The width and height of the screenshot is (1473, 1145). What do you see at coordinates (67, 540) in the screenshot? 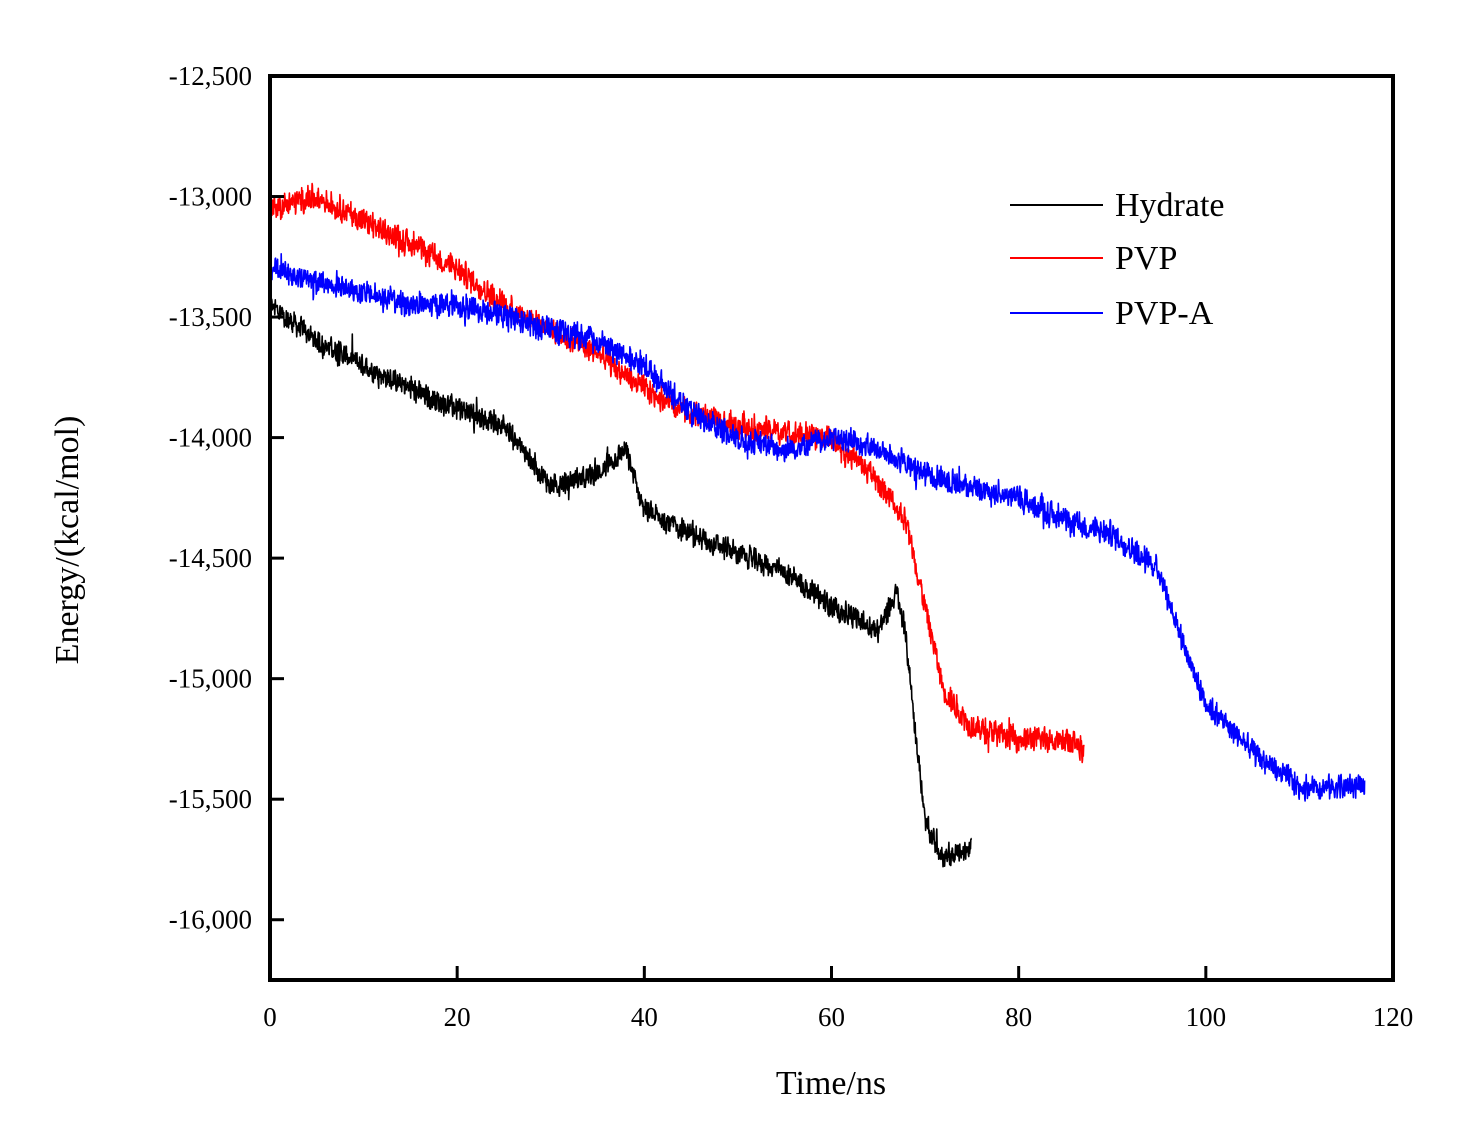
I see `y-axis-title: Energy/(kcal/mol)` at bounding box center [67, 540].